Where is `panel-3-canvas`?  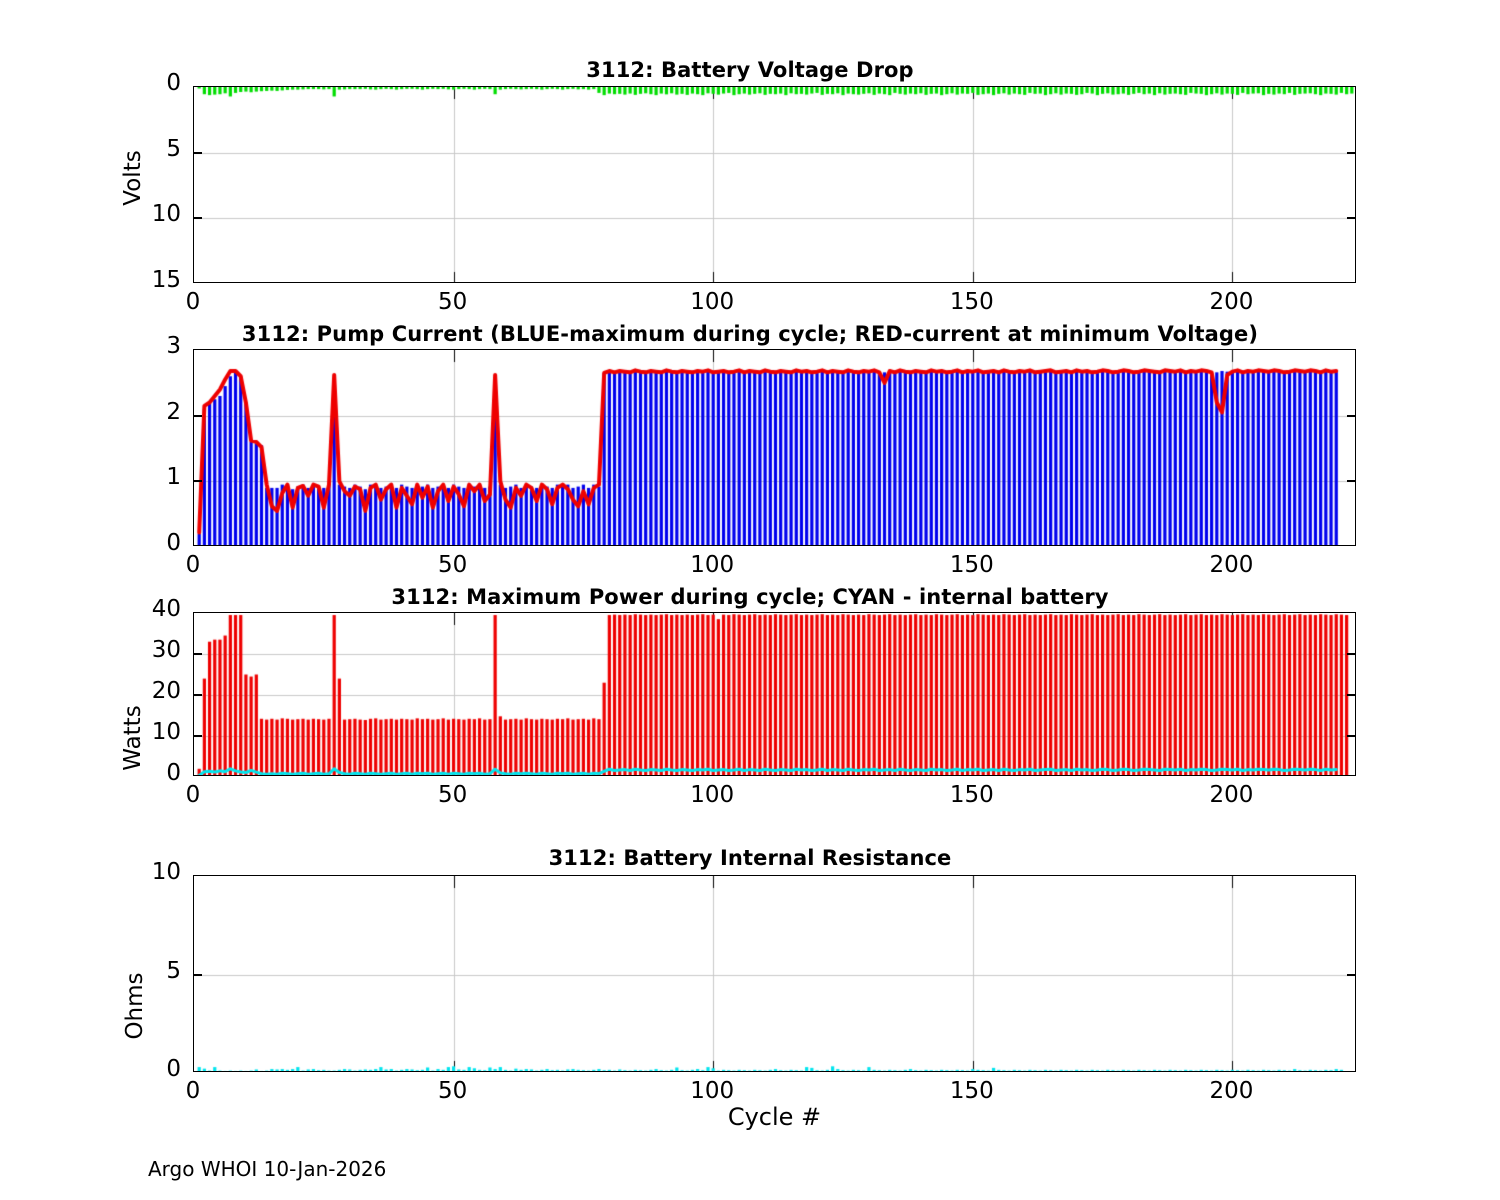
panel-3-canvas is located at coordinates (774, 694).